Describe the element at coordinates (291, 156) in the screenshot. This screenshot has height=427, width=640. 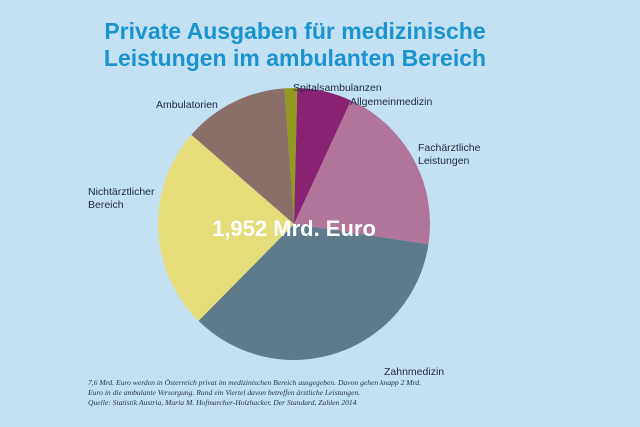
I see `pie-slice-spitalsambulanzen` at that location.